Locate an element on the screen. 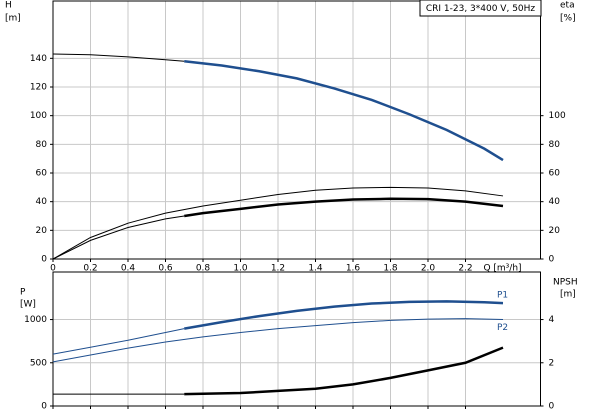 This screenshot has width=593, height=415. curve-label: P2 is located at coordinates (502, 328).